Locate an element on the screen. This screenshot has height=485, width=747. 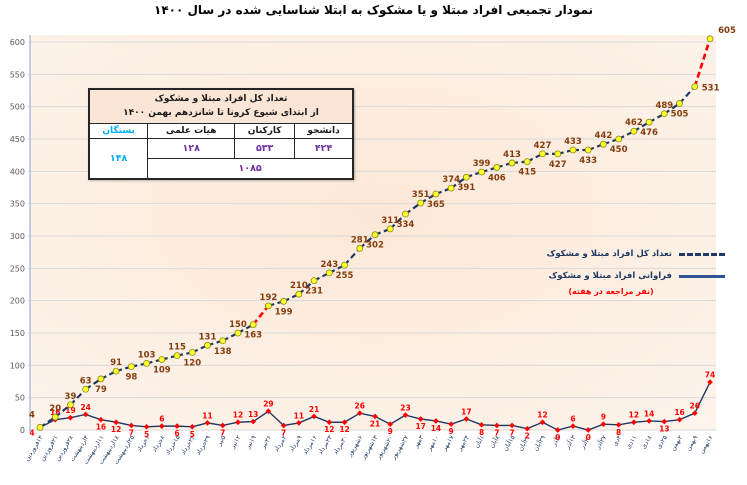
y-tick-label: 50 is located at coordinates (20, 398).